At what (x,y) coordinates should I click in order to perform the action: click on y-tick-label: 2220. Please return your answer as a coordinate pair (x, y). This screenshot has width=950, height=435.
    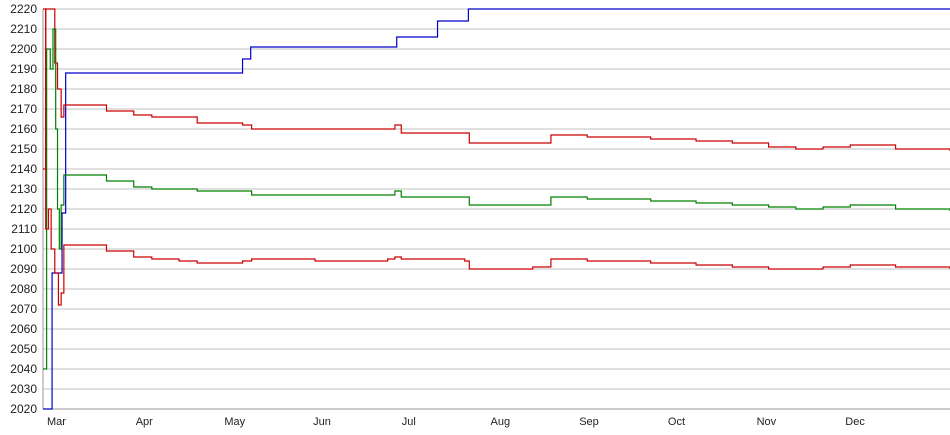
    Looking at the image, I should click on (23, 9).